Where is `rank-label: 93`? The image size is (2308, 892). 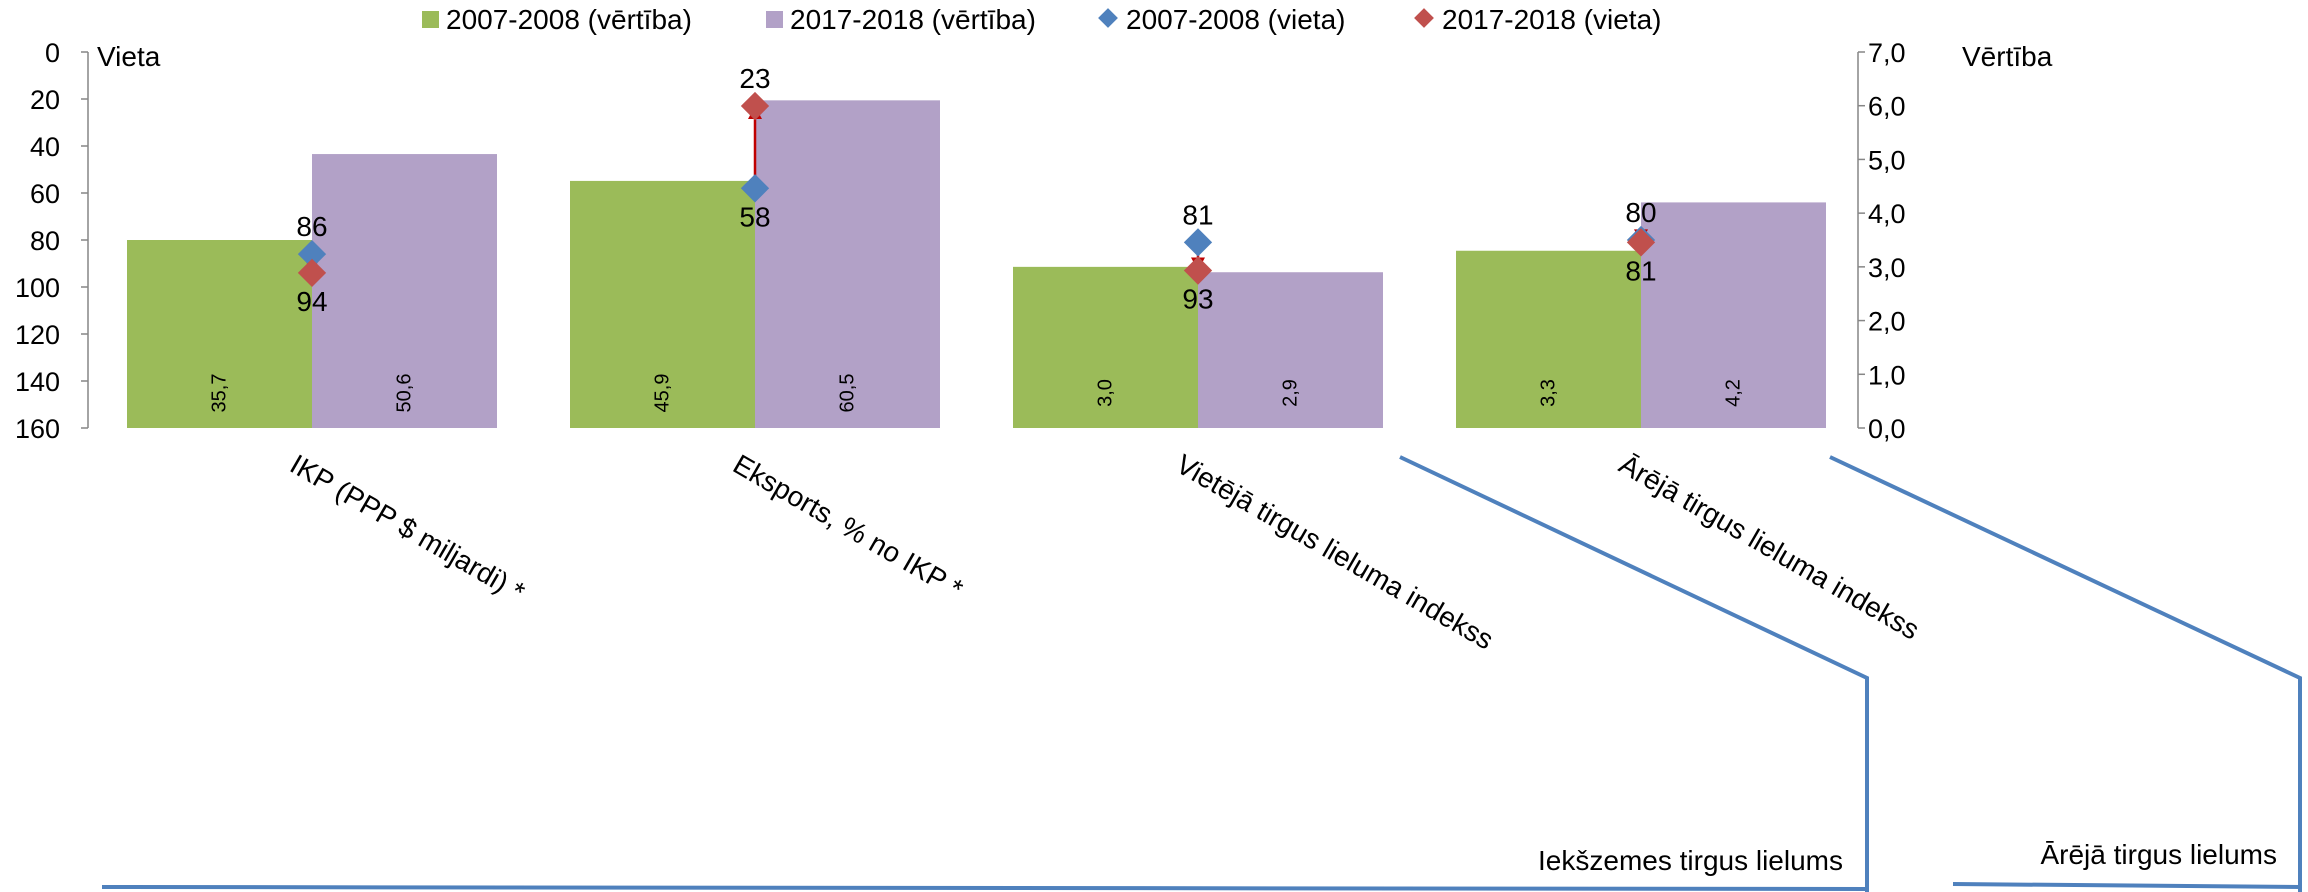 rank-label: 93 is located at coordinates (1197, 299).